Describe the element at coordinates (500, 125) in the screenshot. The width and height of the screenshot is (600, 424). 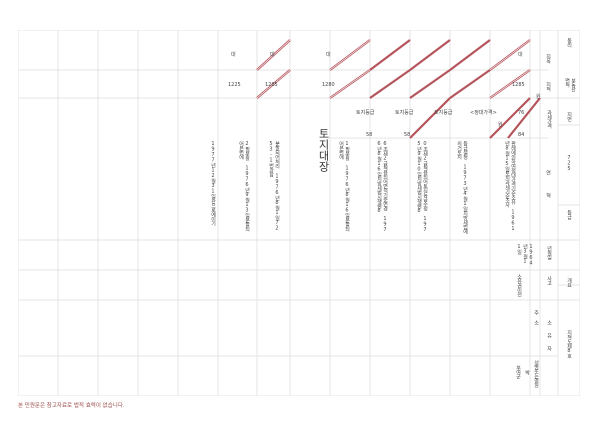
I see `unit-won: 원` at that location.